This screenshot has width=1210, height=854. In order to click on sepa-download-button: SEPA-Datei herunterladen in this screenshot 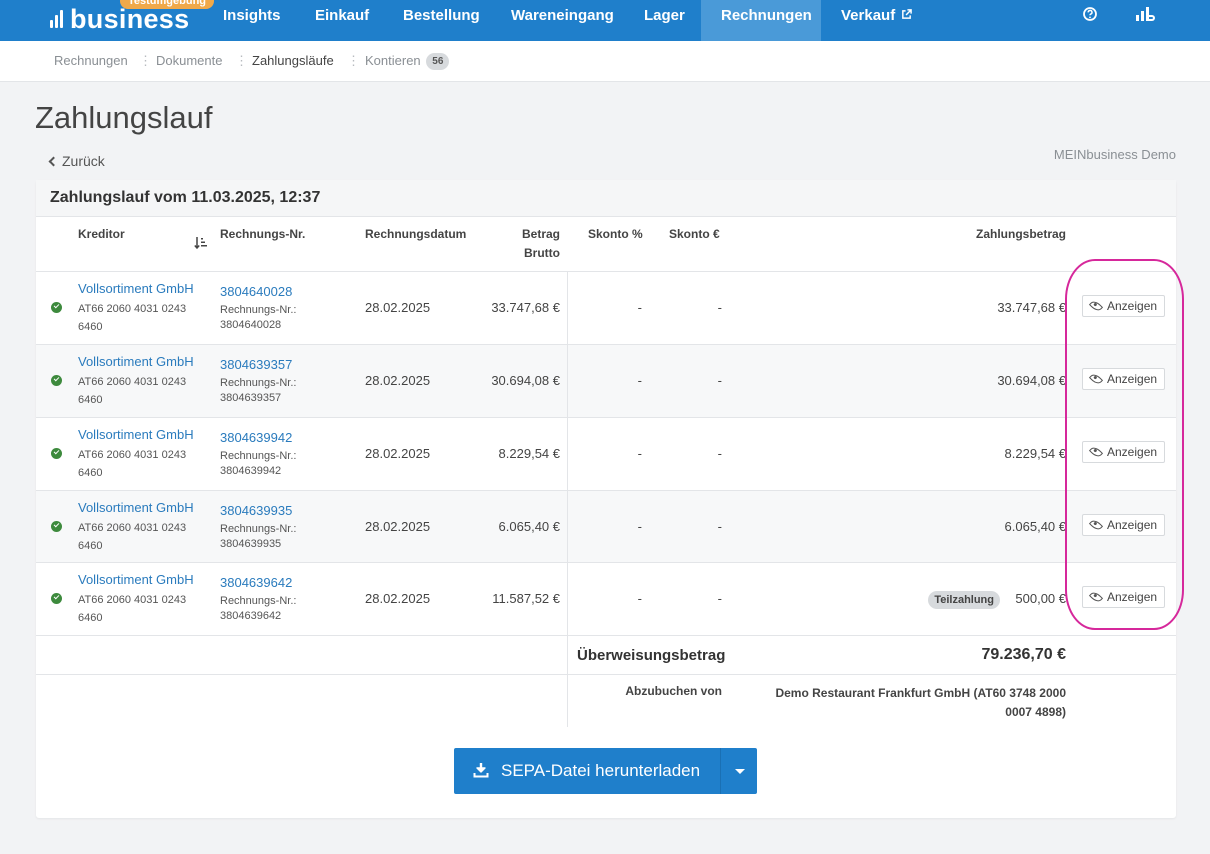, I will do `click(587, 771)`.